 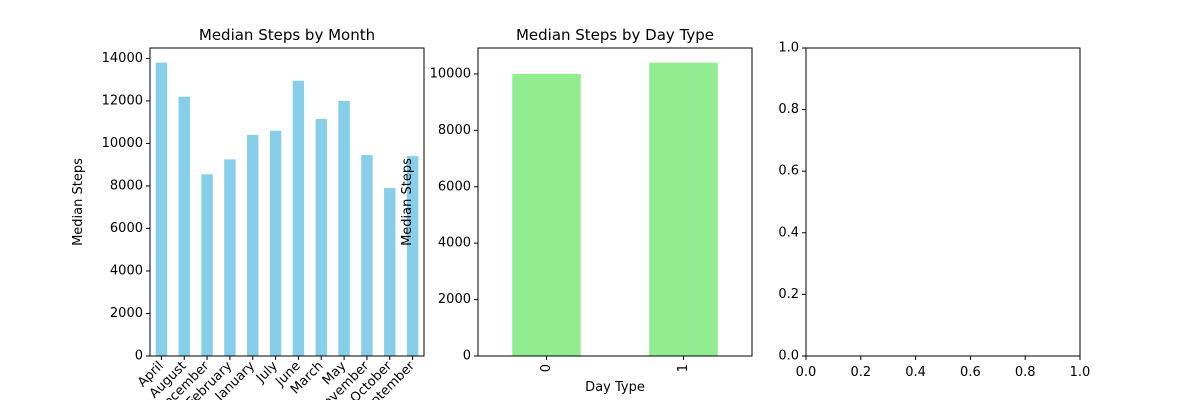 What do you see at coordinates (1025, 372) in the screenshot?
I see `x-tick-label: 0.8` at bounding box center [1025, 372].